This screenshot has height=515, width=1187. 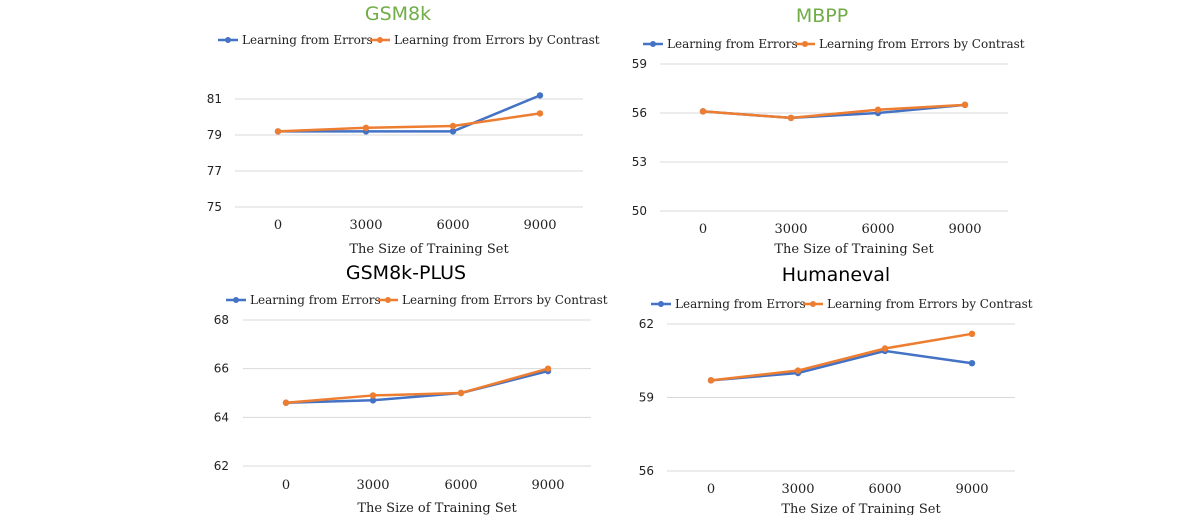 I want to click on y-tick-label: 50, so click(x=639, y=211).